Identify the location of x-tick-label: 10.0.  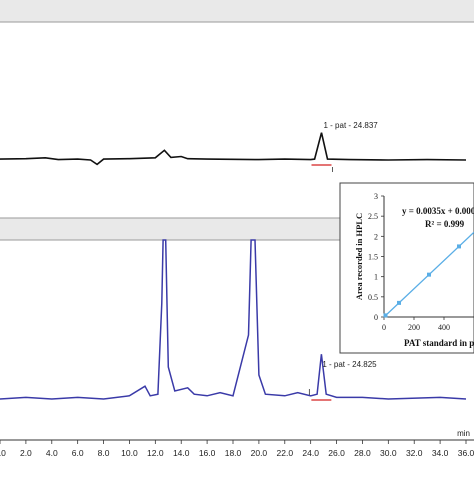
(129, 453).